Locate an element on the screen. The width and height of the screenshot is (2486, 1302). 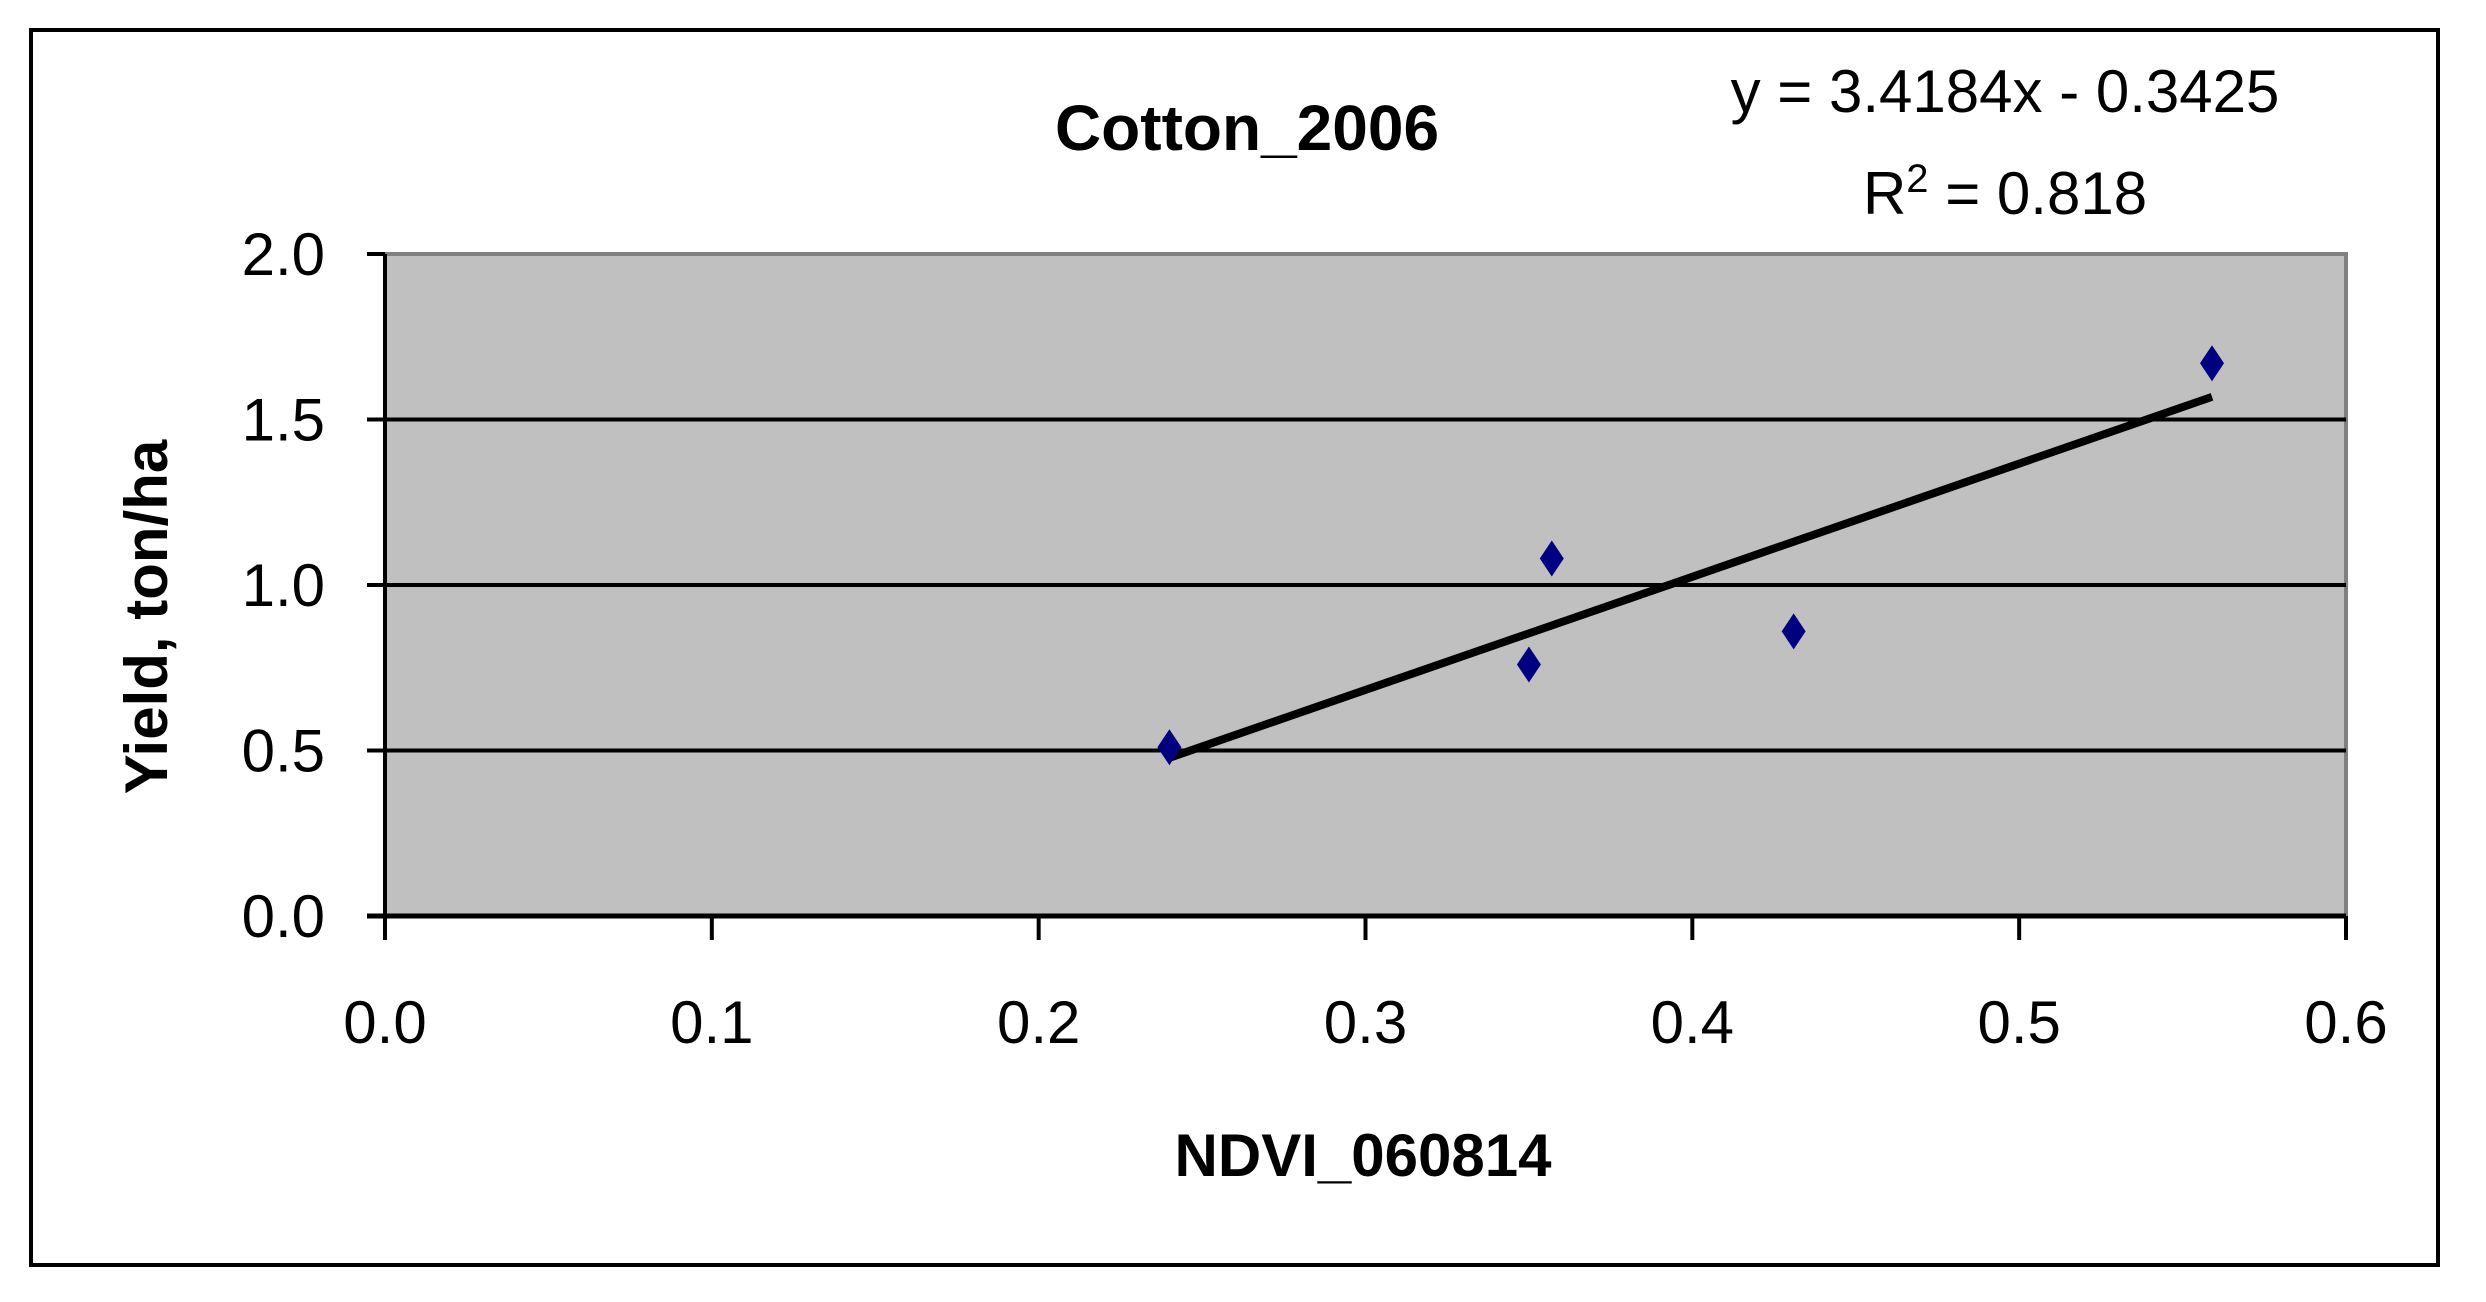
x-tick-label: 0.2 is located at coordinates (1038, 1022).